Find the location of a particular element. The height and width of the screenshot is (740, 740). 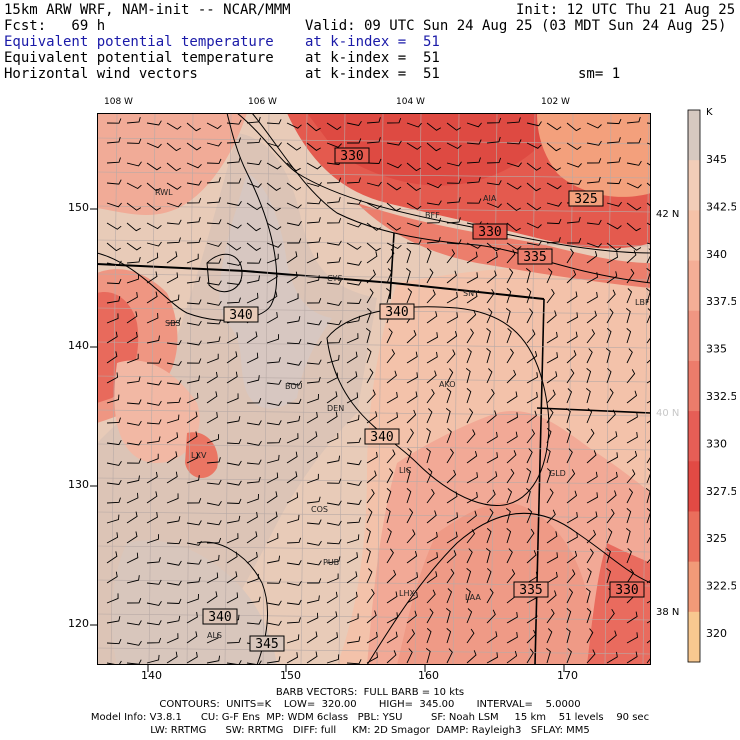

contour-label-330-top: 330 is located at coordinates (352, 155).